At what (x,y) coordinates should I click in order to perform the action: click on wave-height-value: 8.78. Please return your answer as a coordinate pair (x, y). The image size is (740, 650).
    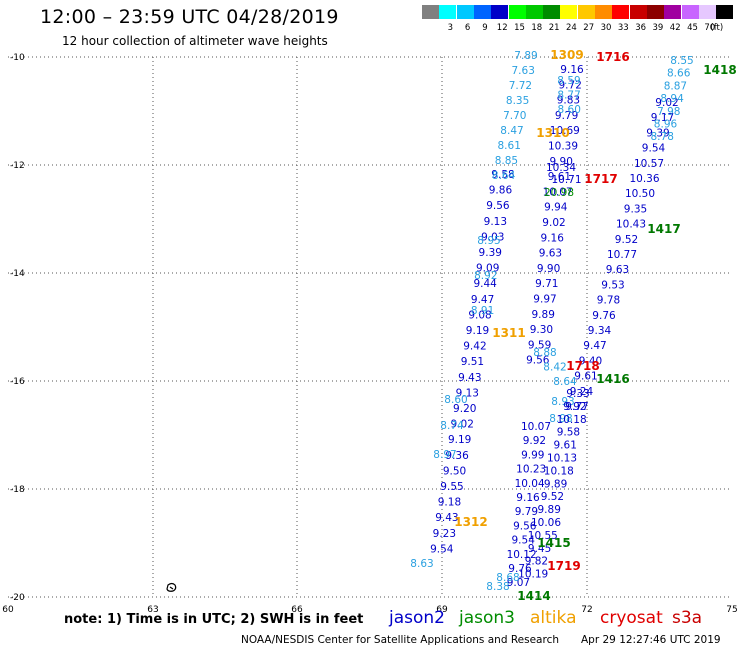
    Looking at the image, I should click on (662, 137).